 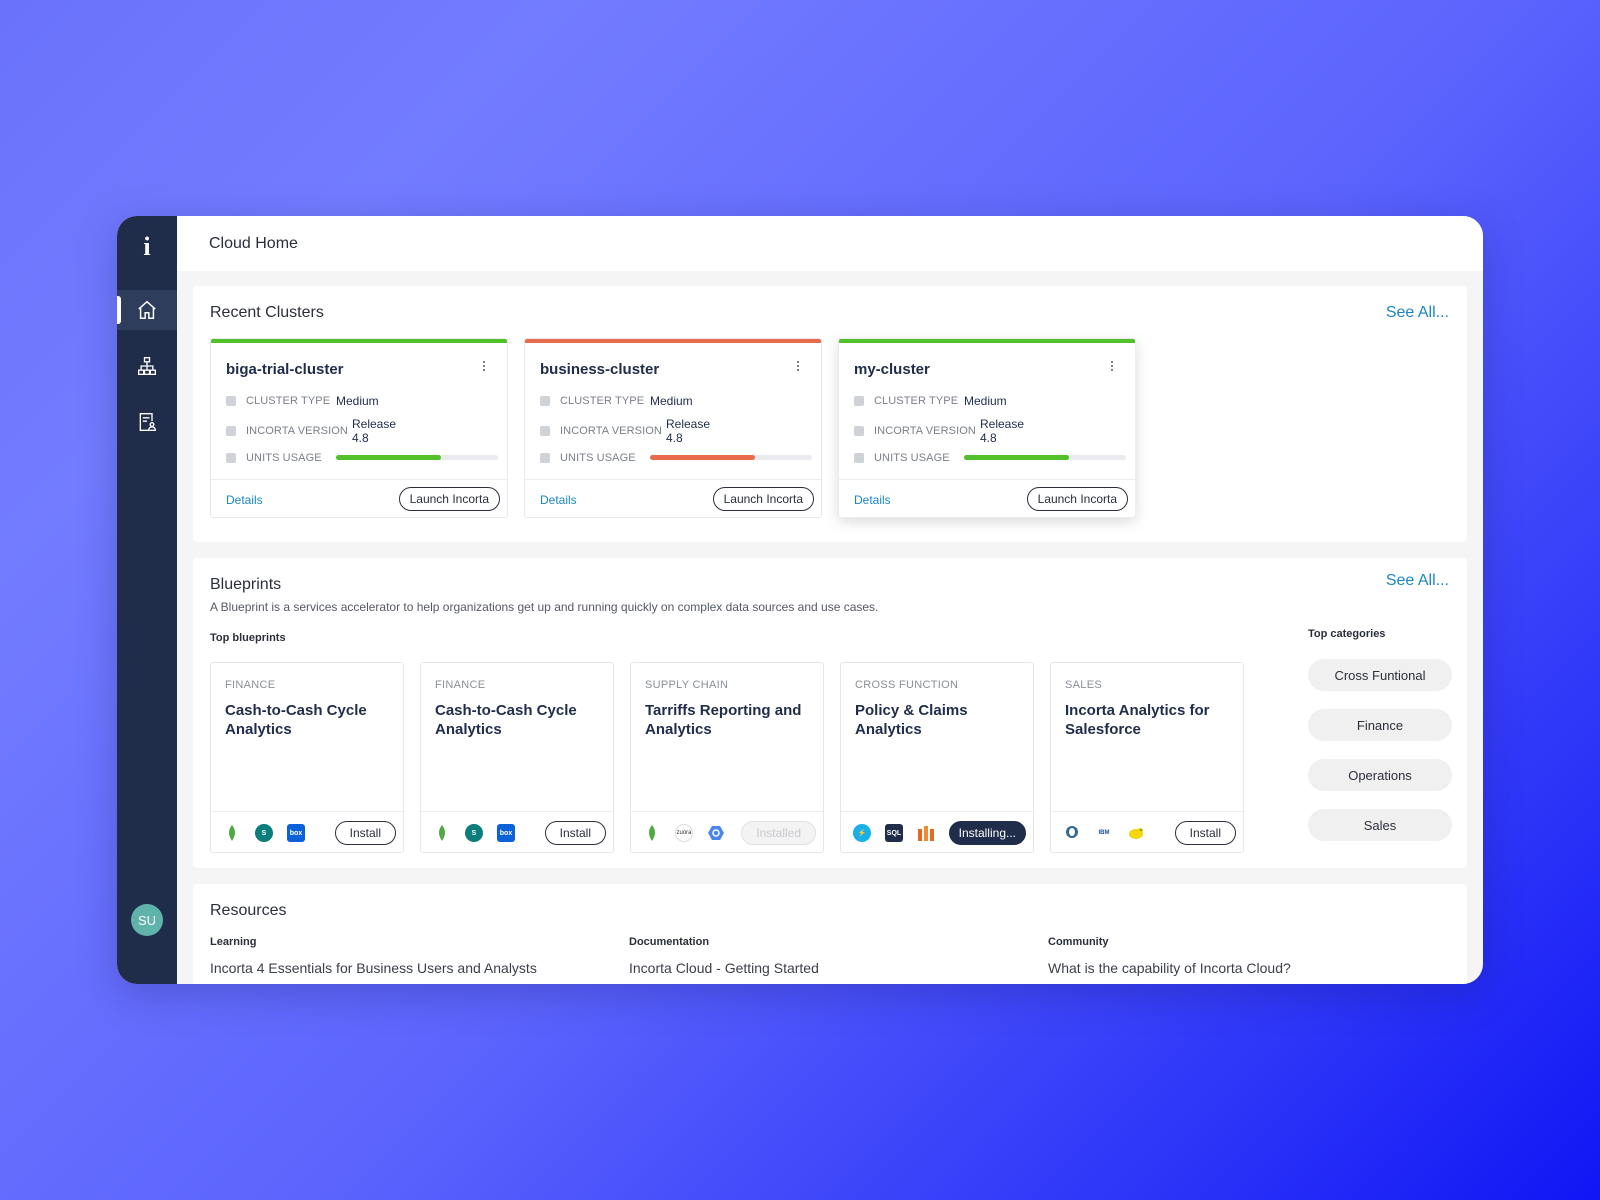 What do you see at coordinates (1380, 825) in the screenshot?
I see `category-pill: Sales` at bounding box center [1380, 825].